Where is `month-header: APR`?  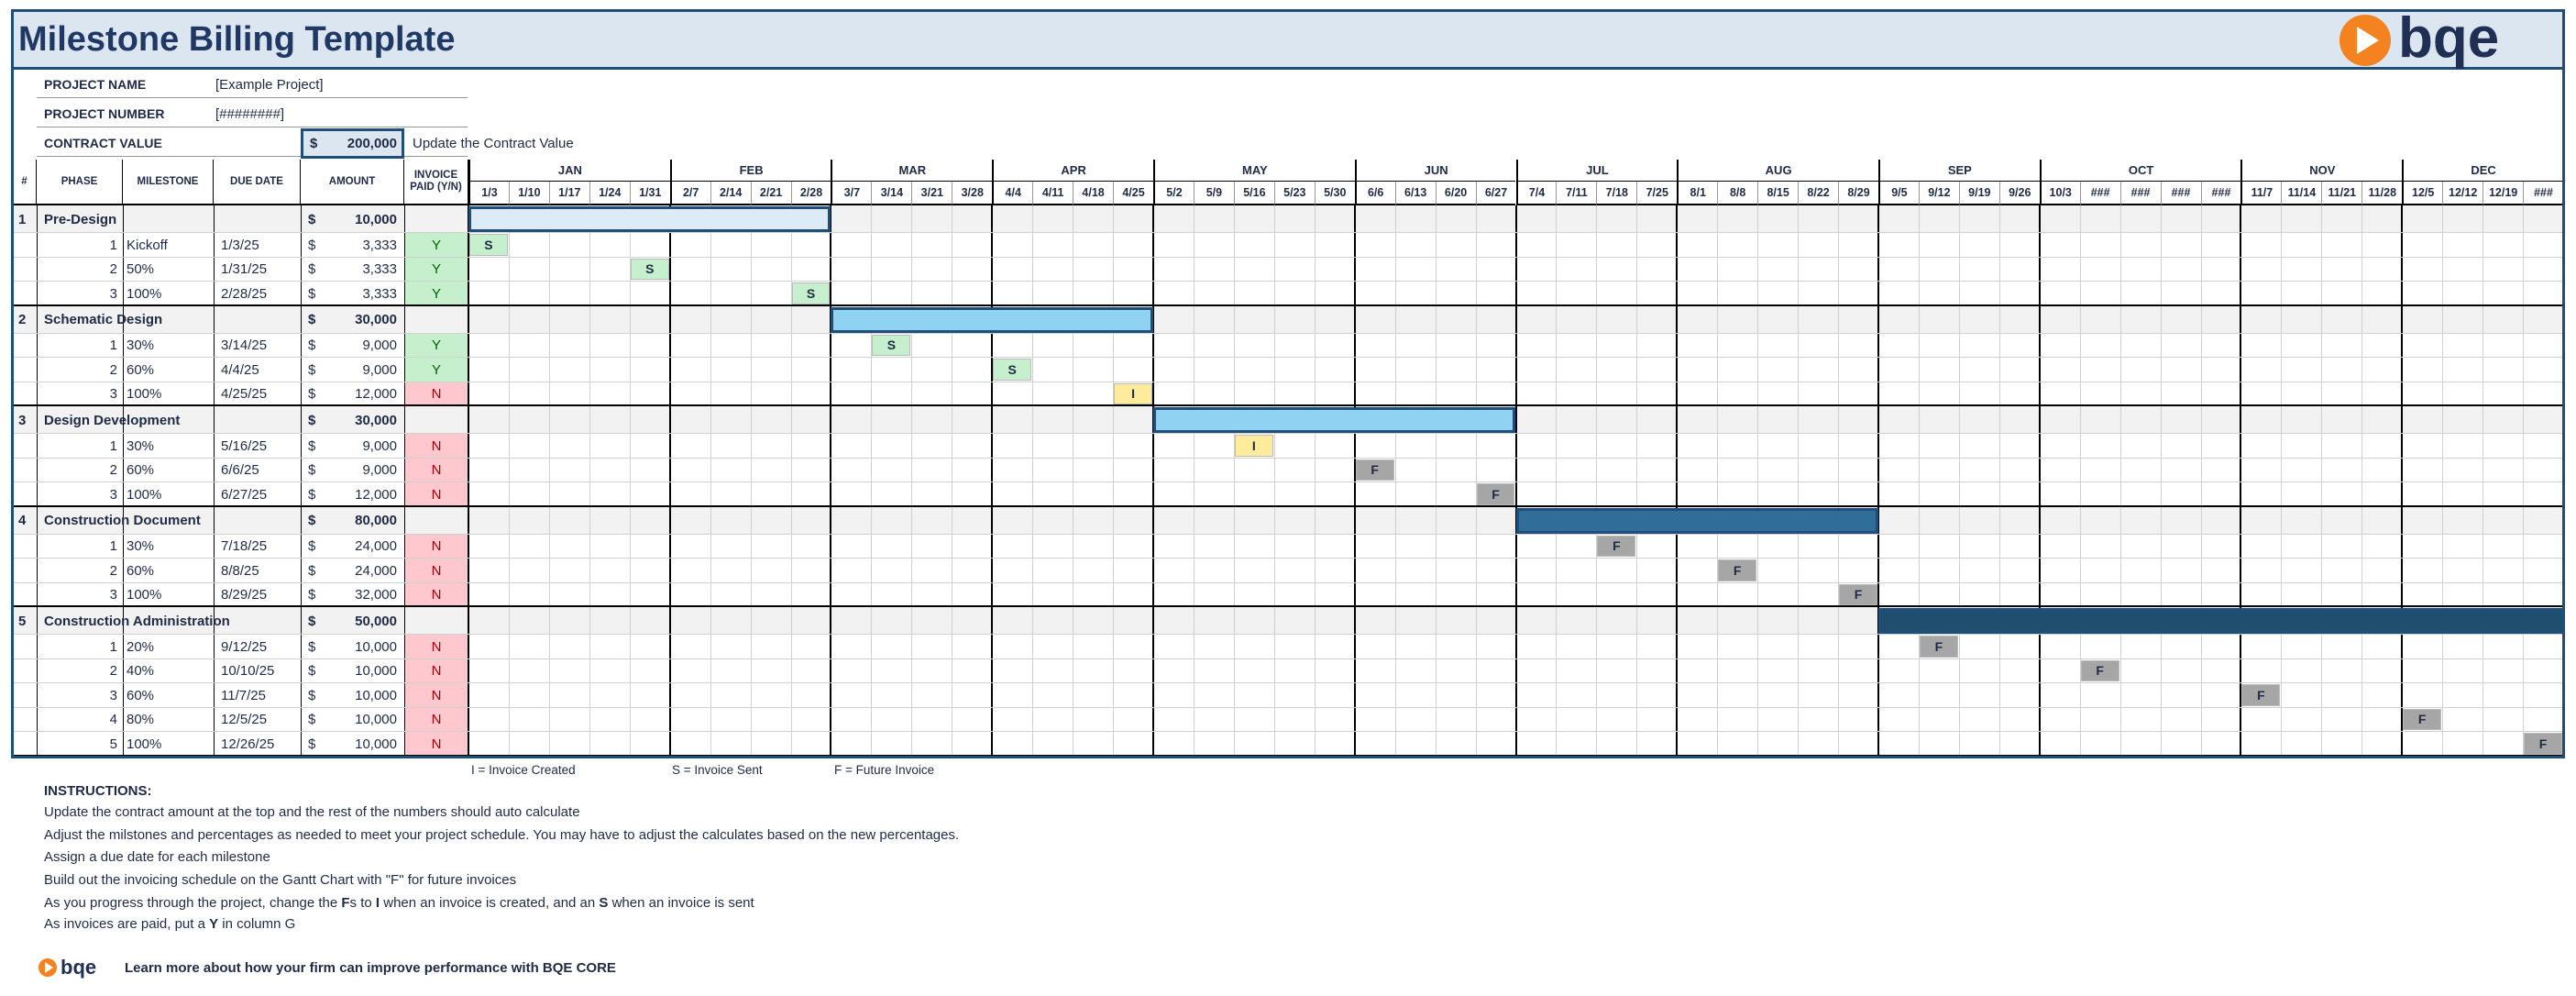 month-header: APR is located at coordinates (1073, 171).